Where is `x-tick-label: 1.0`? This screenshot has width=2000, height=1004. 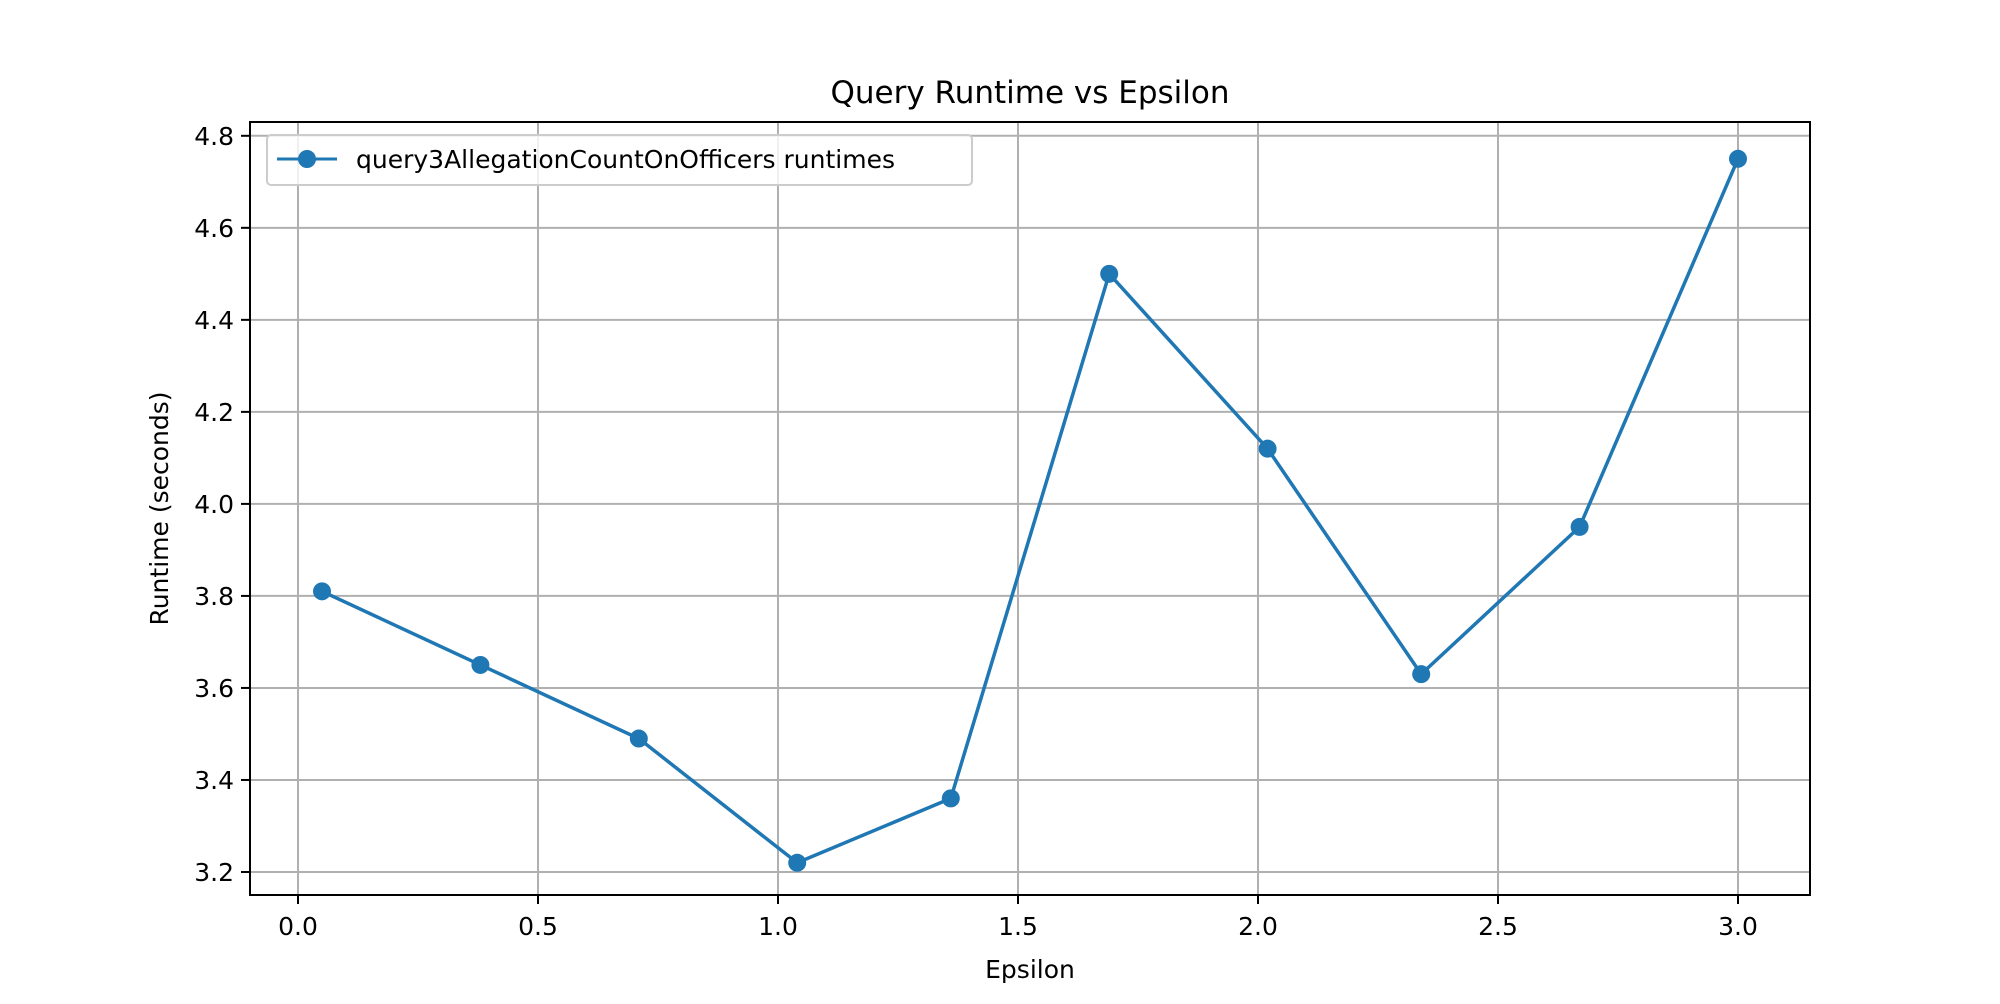
x-tick-label: 1.0 is located at coordinates (778, 926).